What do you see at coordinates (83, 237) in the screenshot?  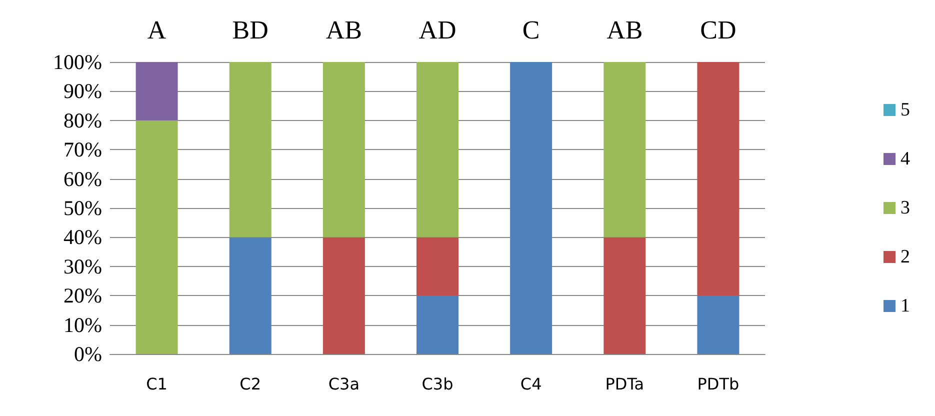 I see `y-tick-label: 40%` at bounding box center [83, 237].